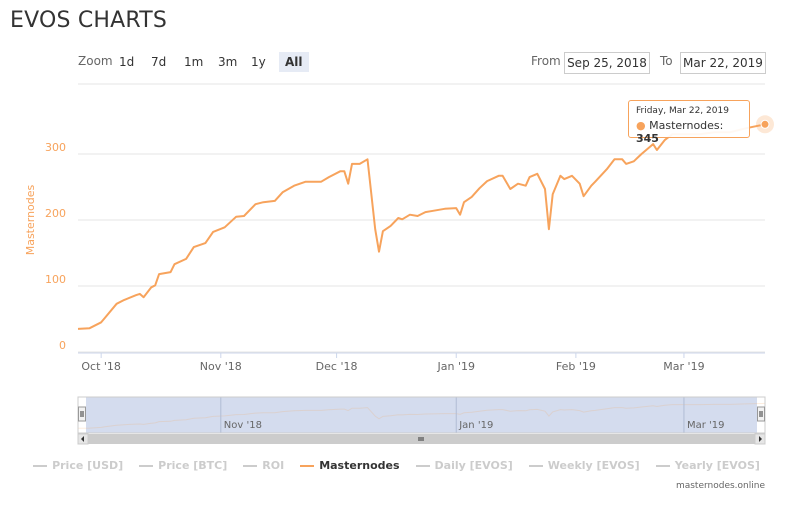 The width and height of the screenshot is (793, 506). I want to click on legend-label: Yearly [EVOS], so click(717, 465).